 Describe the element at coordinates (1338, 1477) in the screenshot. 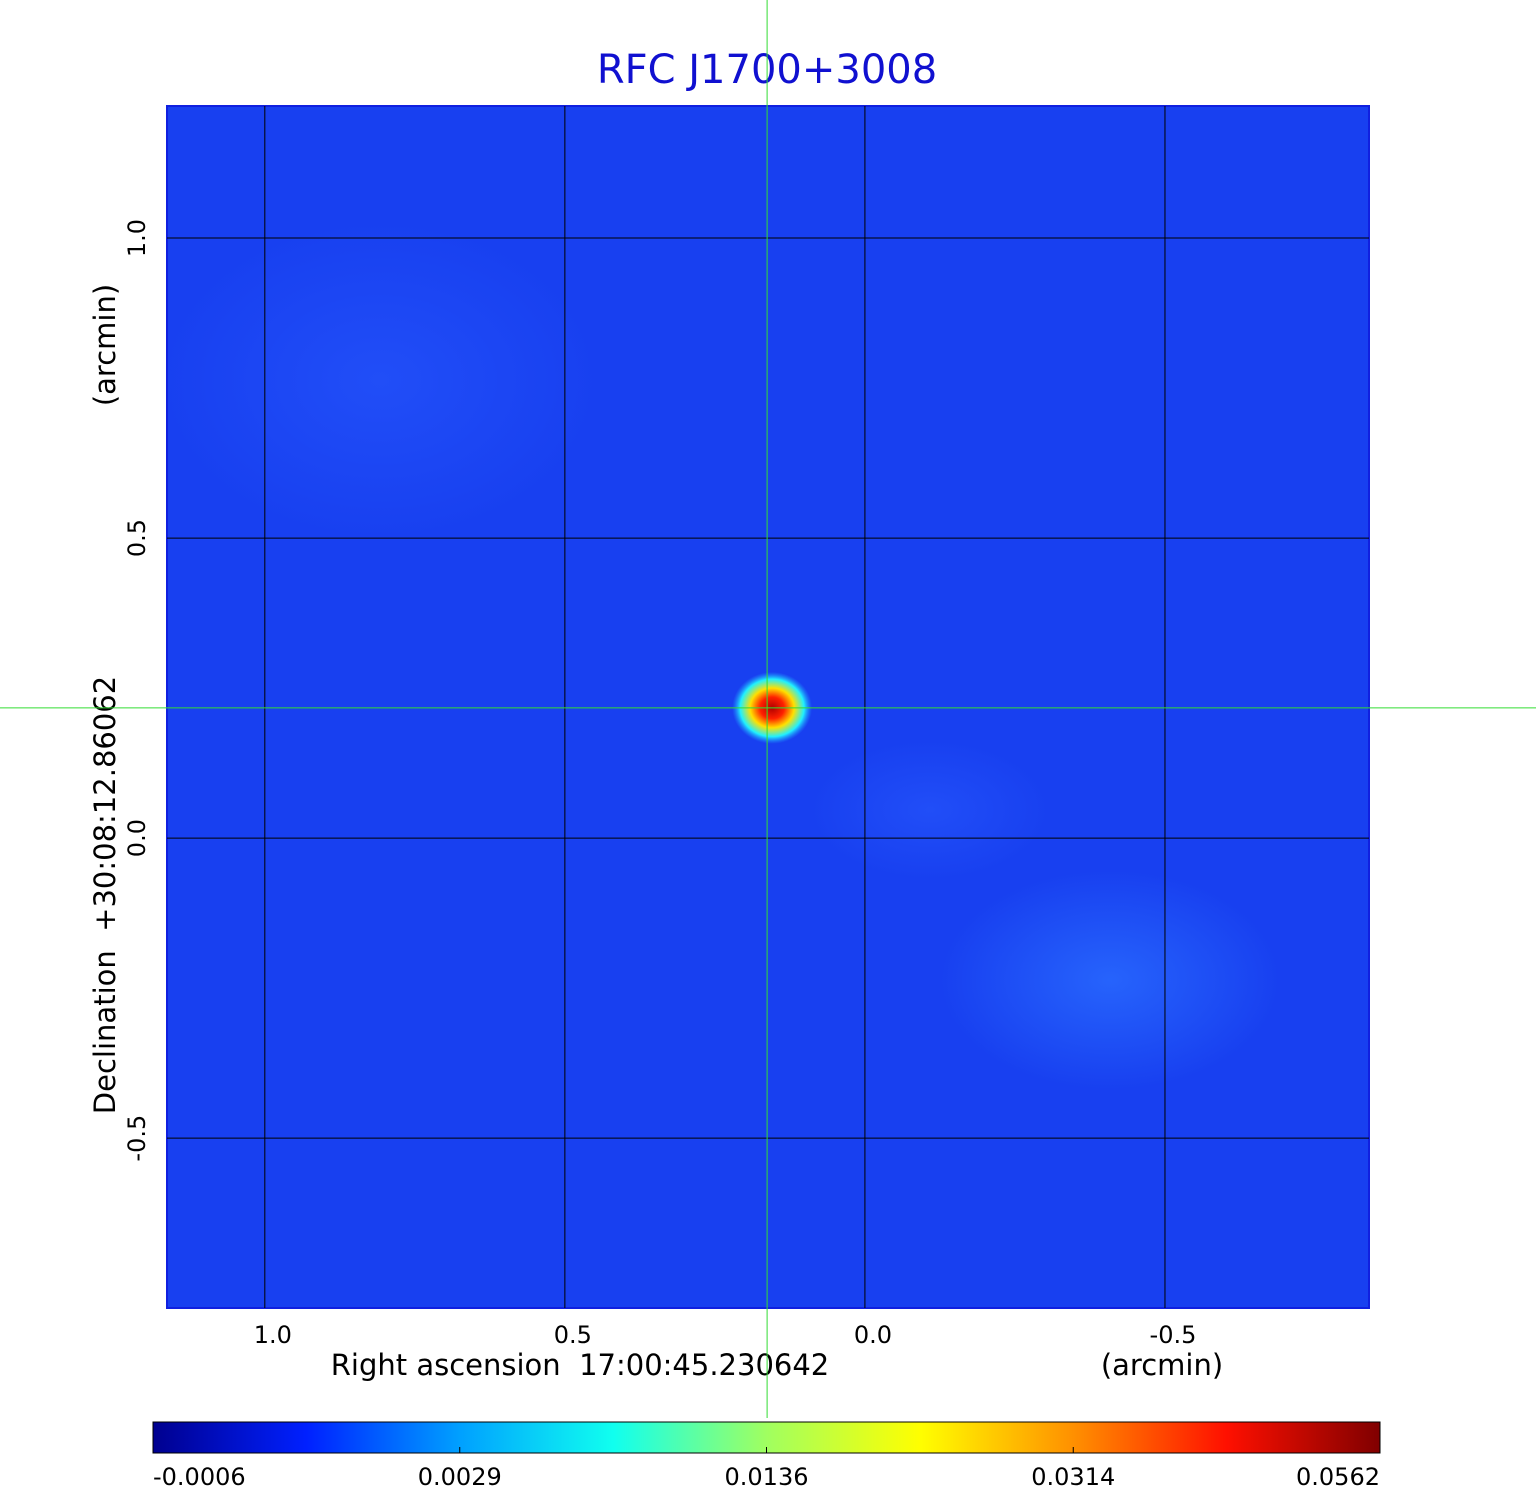

I see `colorbar-tick-label: 0.0562` at that location.